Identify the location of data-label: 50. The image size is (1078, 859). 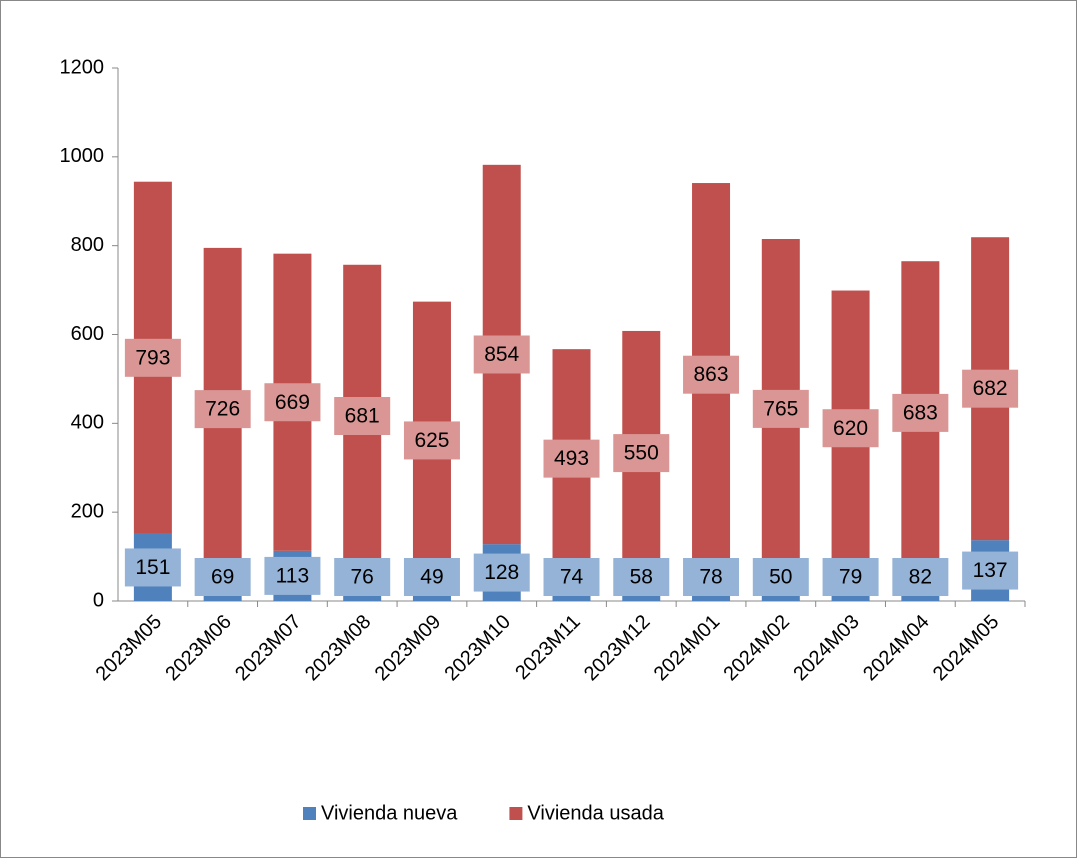
(780, 577).